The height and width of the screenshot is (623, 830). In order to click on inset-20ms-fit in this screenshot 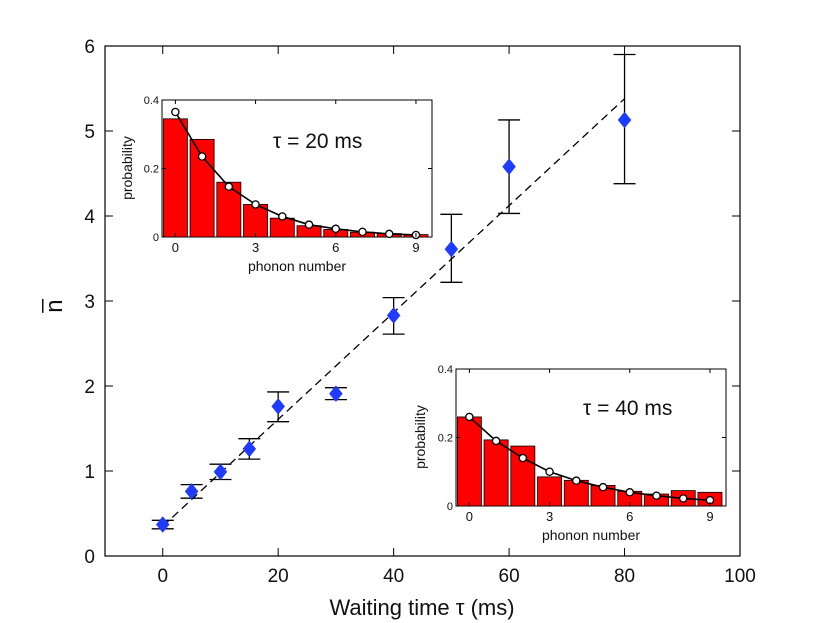, I will do `click(296, 173)`.